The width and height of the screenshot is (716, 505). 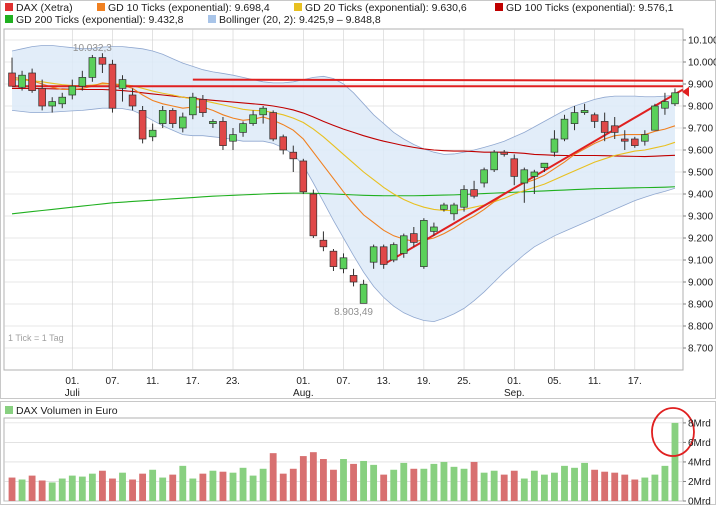 I want to click on x-tick-label: 05., so click(x=554, y=381).